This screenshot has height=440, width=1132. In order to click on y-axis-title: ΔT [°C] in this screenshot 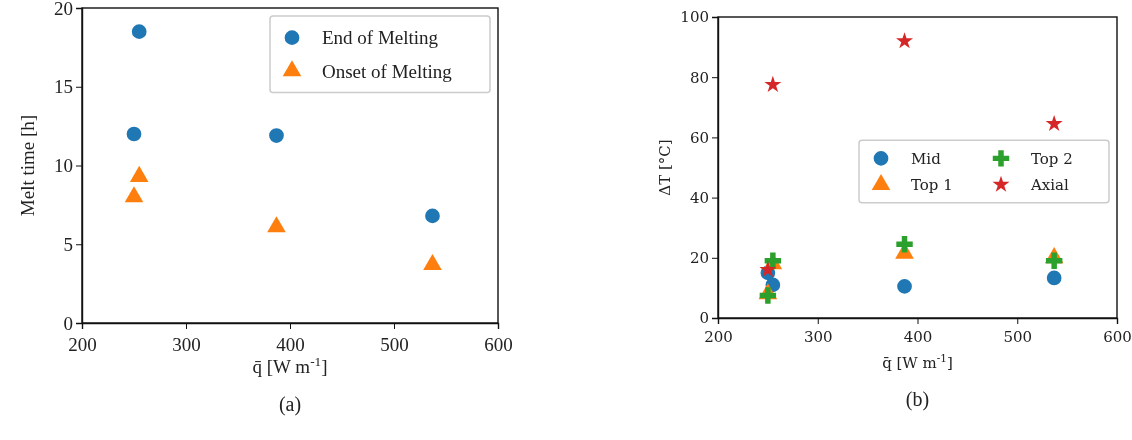, I will do `click(665, 167)`.